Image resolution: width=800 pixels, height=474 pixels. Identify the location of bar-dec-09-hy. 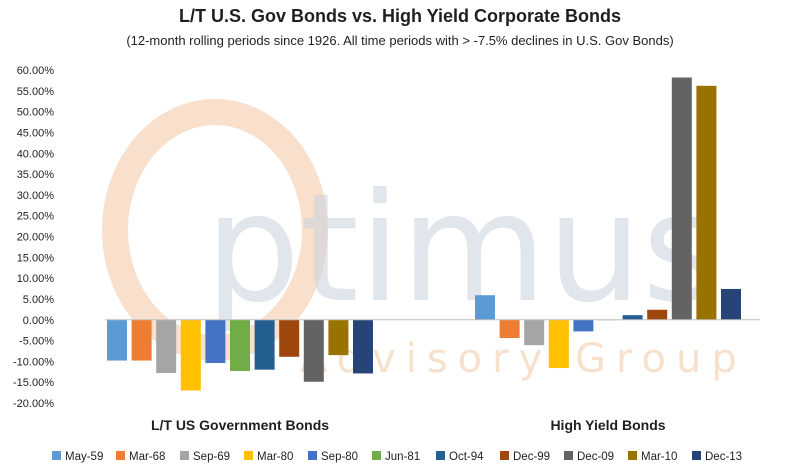
(681, 198).